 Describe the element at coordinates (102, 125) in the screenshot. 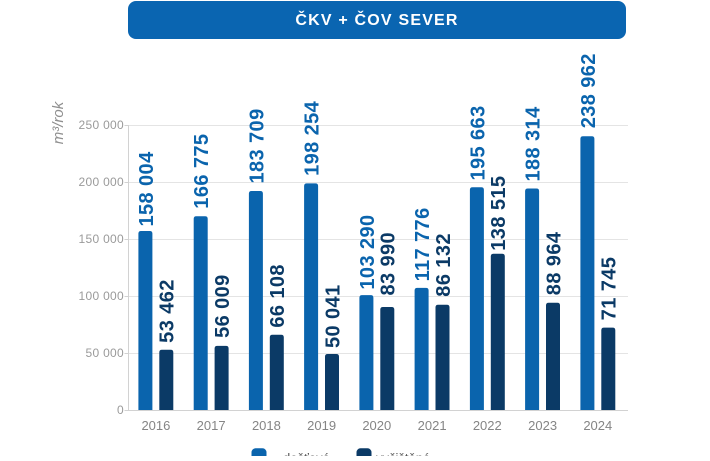

I see `svg-text: 250 000` at that location.